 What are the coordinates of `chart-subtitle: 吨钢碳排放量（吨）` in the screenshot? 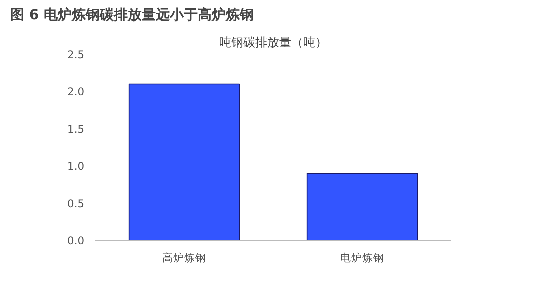 It's located at (274, 43).